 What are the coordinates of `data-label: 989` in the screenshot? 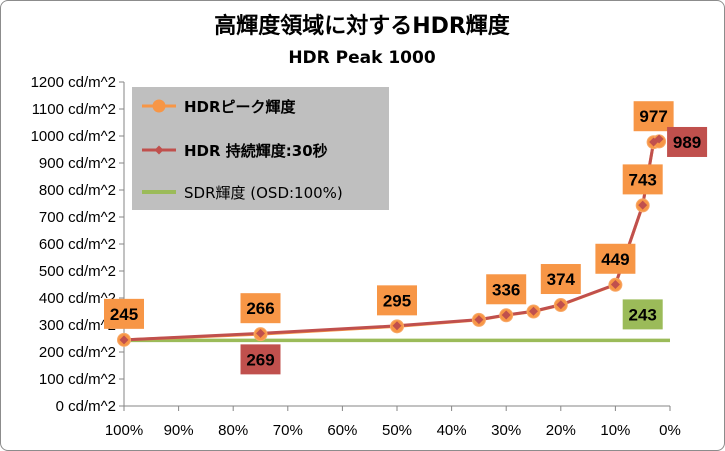 It's located at (687, 142).